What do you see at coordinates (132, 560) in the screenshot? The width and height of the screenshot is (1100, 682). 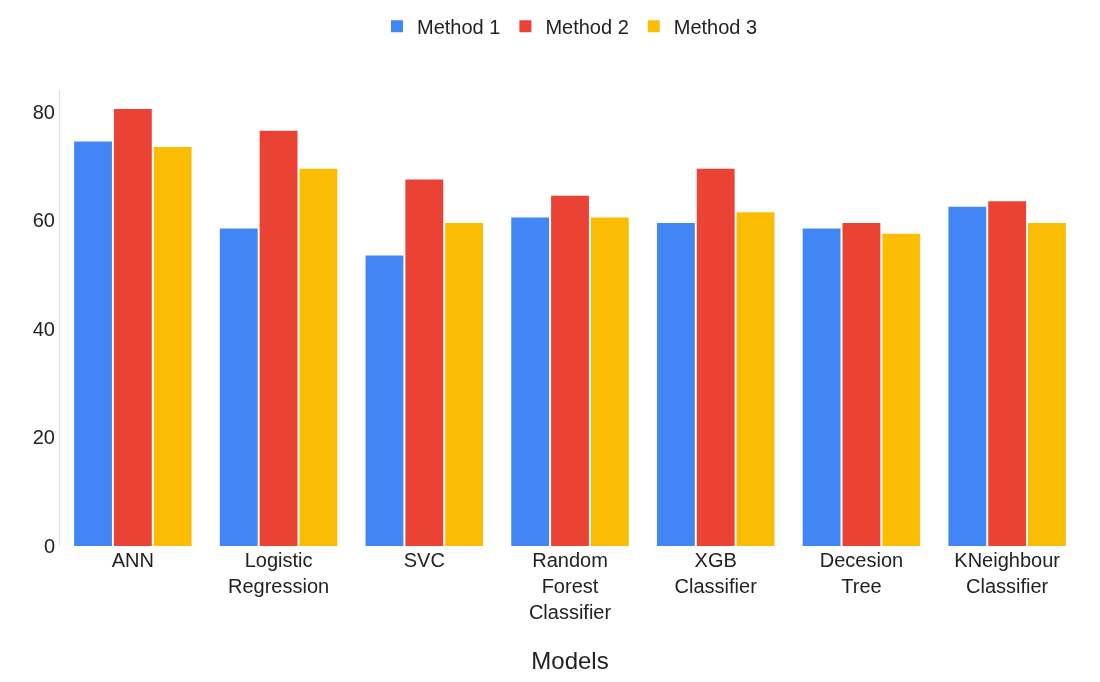 I see `x-tick-label: ANN` at bounding box center [132, 560].